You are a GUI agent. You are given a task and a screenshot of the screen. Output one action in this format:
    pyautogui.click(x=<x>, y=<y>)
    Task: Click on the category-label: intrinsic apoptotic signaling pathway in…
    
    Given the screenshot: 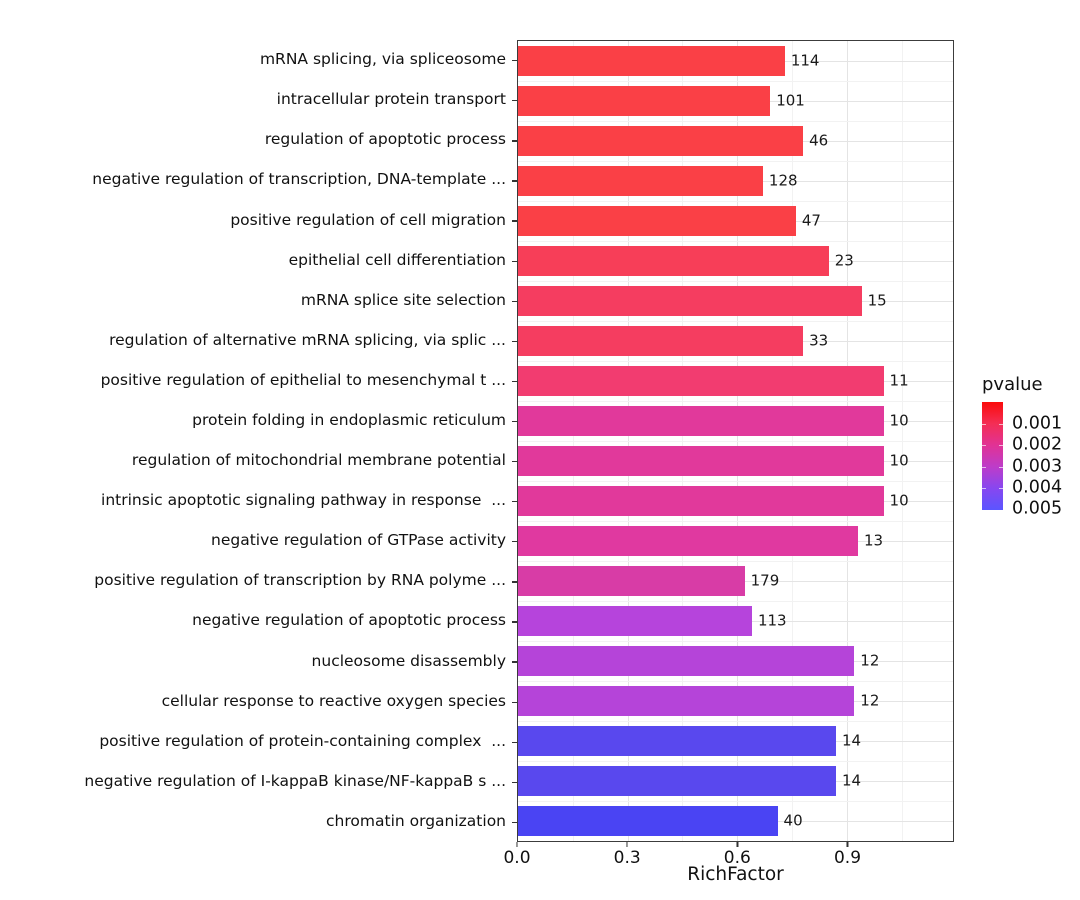 What is the action you would take?
    pyautogui.click(x=303, y=500)
    